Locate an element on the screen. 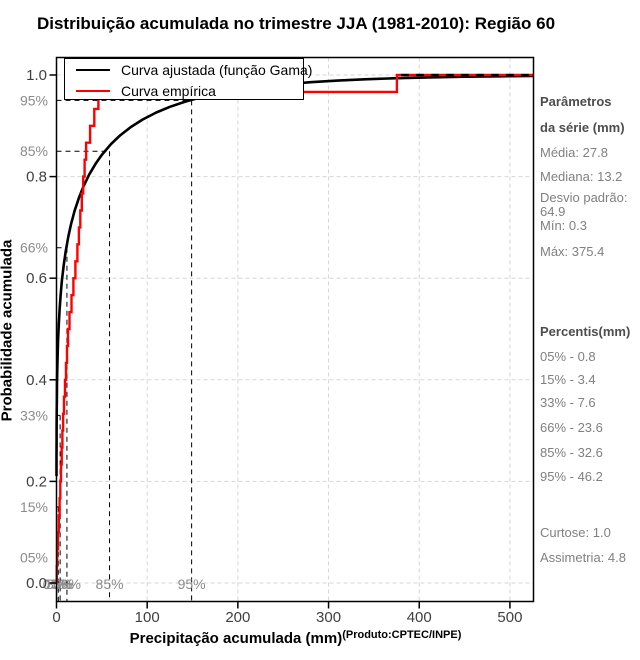 This screenshot has height=660, width=640. fitted-line-swatch is located at coordinates (93, 70).